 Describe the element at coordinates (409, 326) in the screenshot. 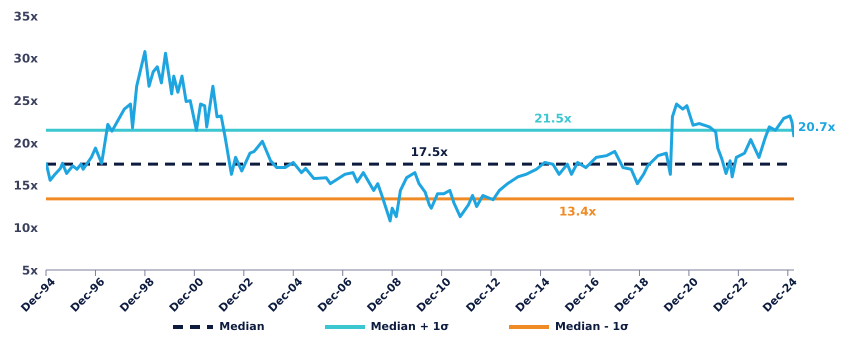

I see `legend-label: Median + 1σ` at that location.